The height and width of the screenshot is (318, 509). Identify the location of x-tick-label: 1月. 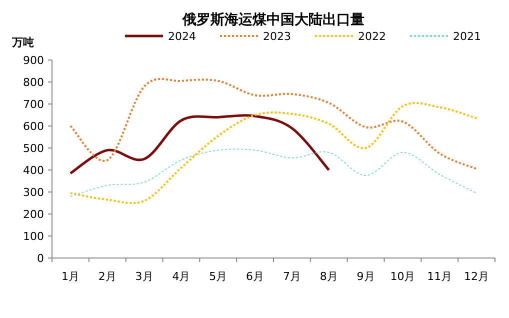
(70, 276).